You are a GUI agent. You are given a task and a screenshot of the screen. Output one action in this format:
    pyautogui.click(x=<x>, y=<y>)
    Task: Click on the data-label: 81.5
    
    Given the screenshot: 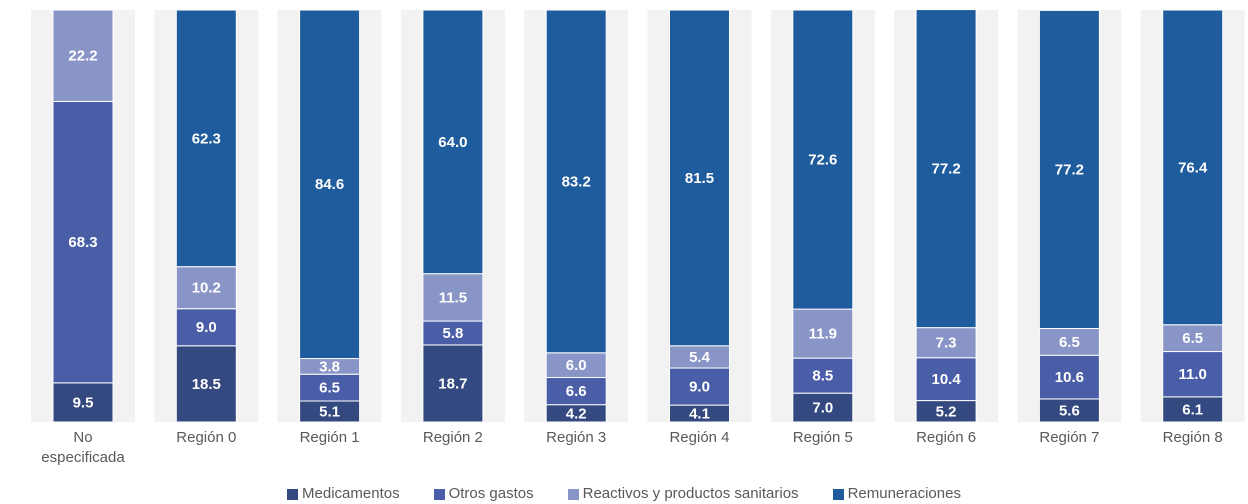 What is the action you would take?
    pyautogui.click(x=699, y=178)
    